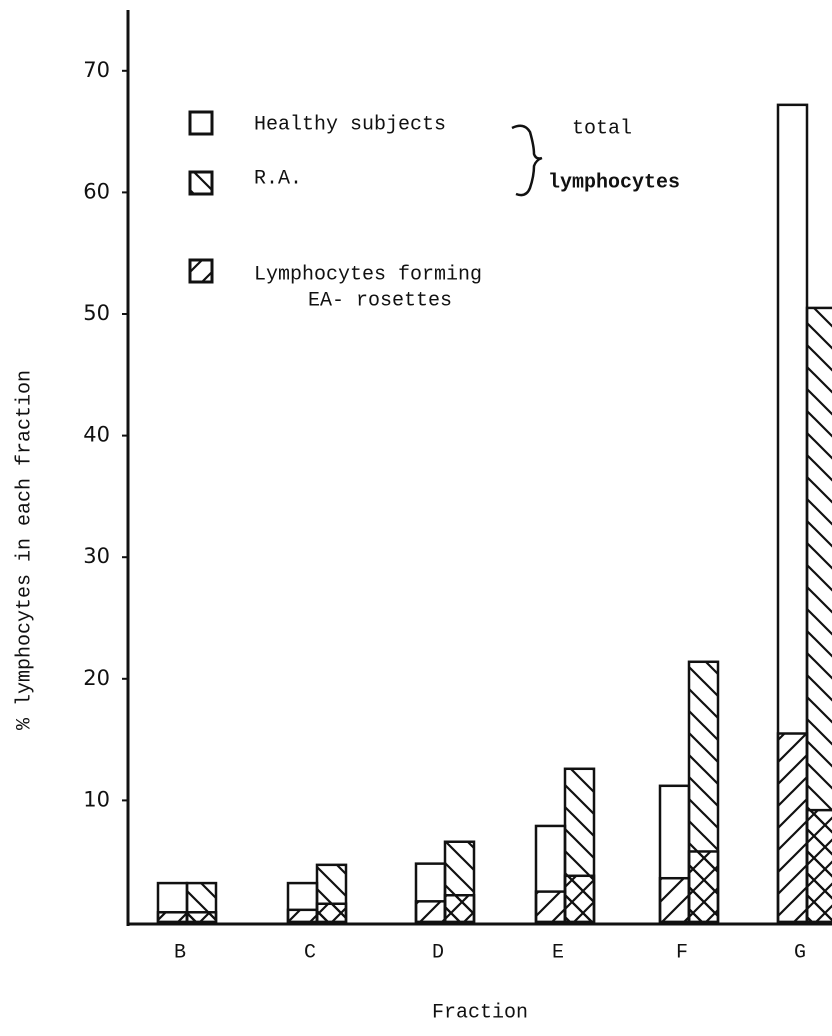 This screenshot has height=1036, width=832. What do you see at coordinates (180, 952) in the screenshot?
I see `x-tick-label: B` at bounding box center [180, 952].